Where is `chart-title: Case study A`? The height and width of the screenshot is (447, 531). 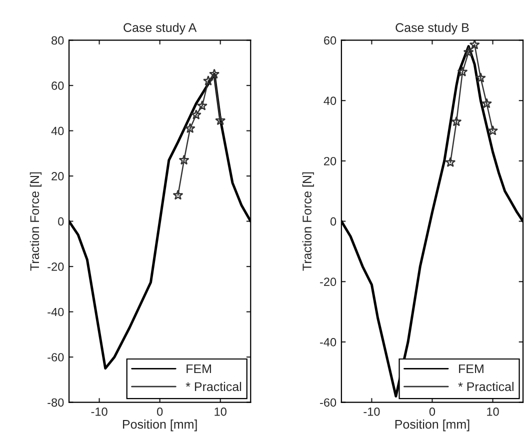
chart-title: Case study A is located at coordinates (160, 28).